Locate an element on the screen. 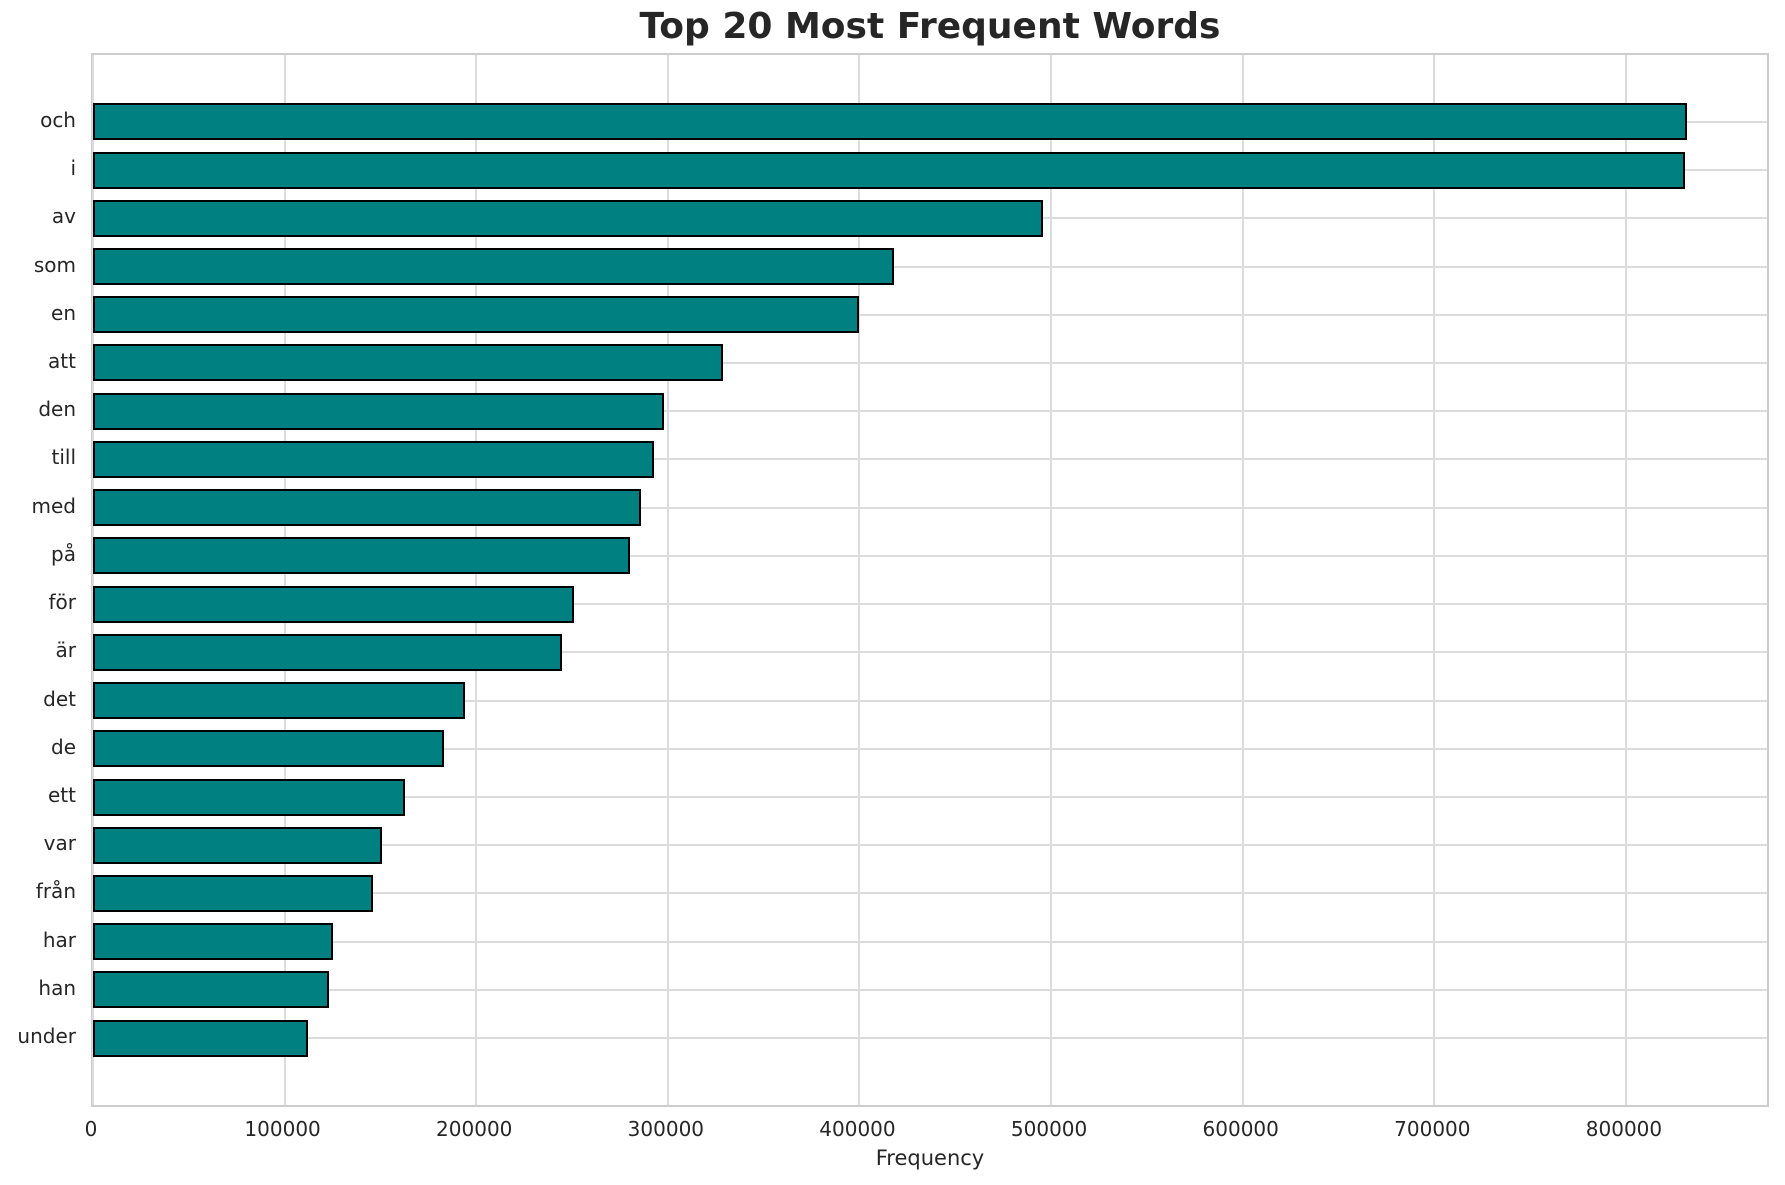 The image size is (1785, 1185). y-tick-label-det: det is located at coordinates (59, 698).